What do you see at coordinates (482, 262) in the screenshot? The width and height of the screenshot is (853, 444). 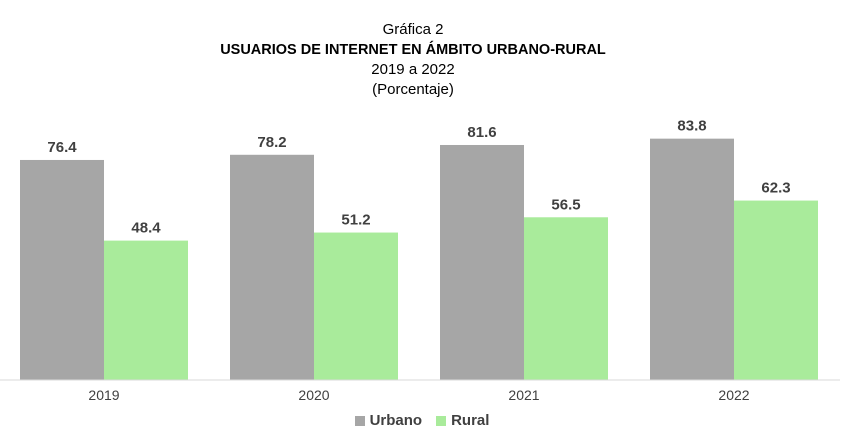 I see `bar-urbano-2021` at bounding box center [482, 262].